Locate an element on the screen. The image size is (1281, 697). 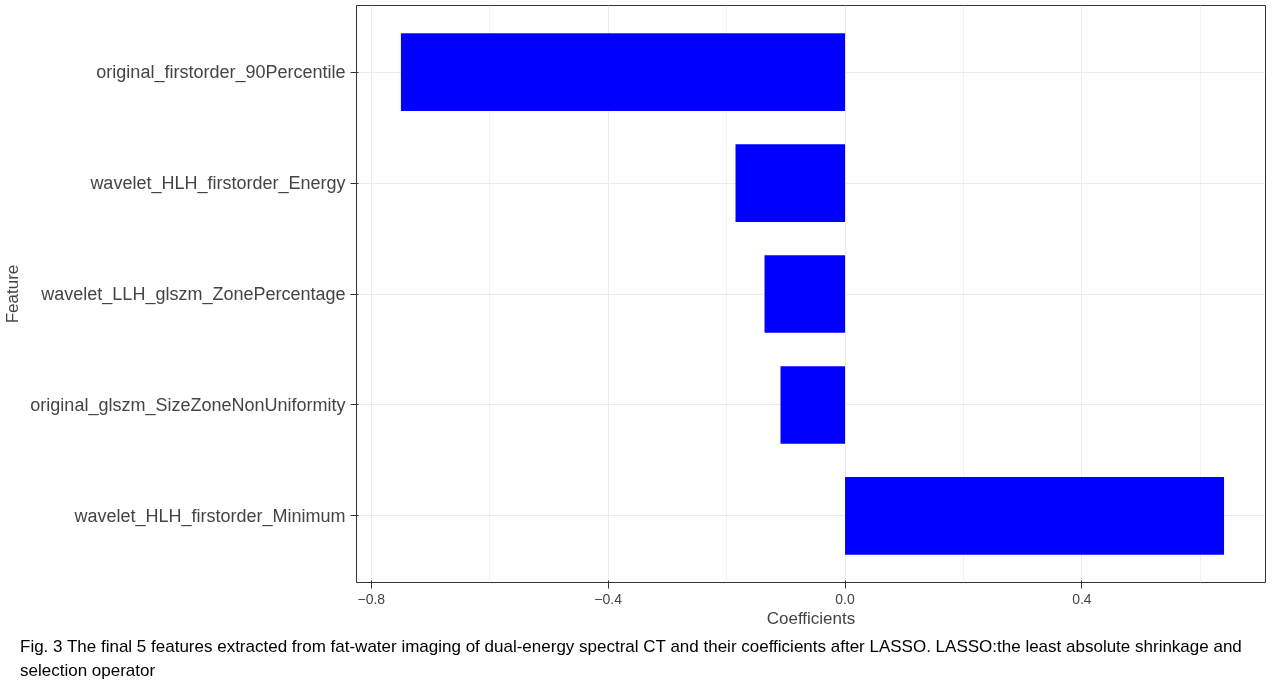
x-tick-label: 0.0 is located at coordinates (845, 598).